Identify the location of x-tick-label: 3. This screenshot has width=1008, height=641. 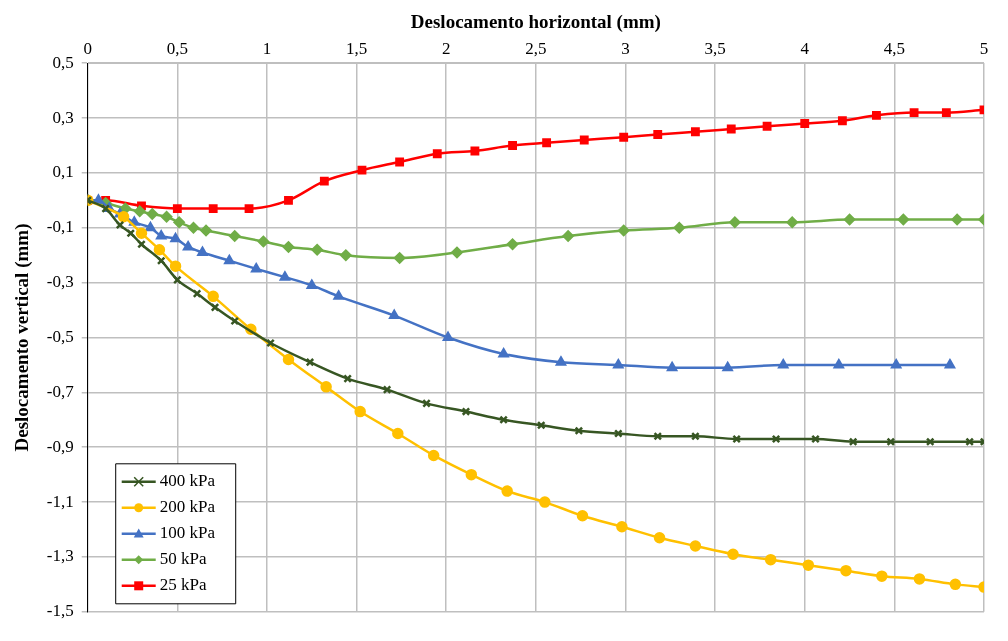
(625, 49).